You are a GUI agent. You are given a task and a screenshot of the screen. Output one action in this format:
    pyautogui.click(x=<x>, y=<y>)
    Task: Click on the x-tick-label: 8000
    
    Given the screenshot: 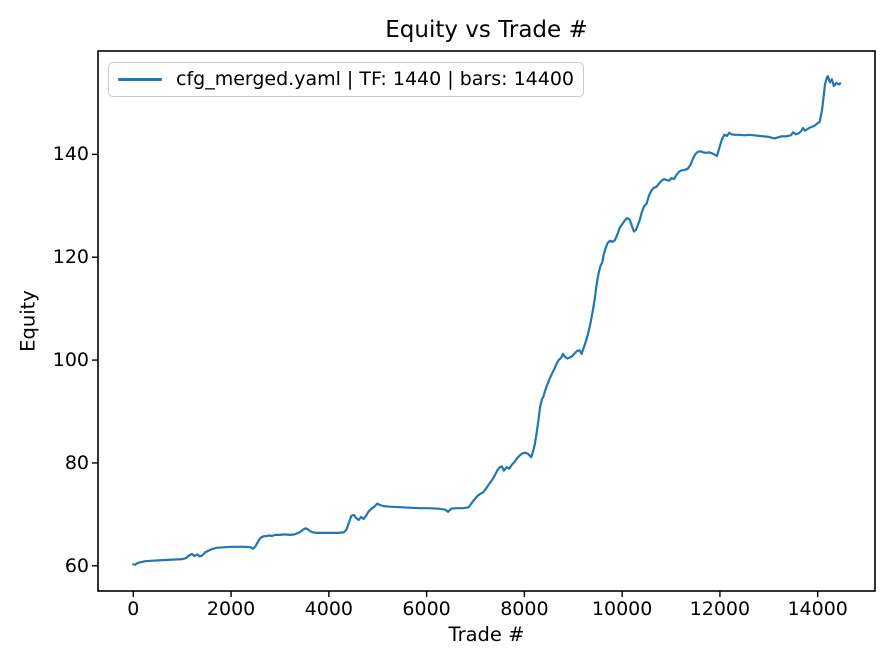 What is the action you would take?
    pyautogui.click(x=524, y=609)
    